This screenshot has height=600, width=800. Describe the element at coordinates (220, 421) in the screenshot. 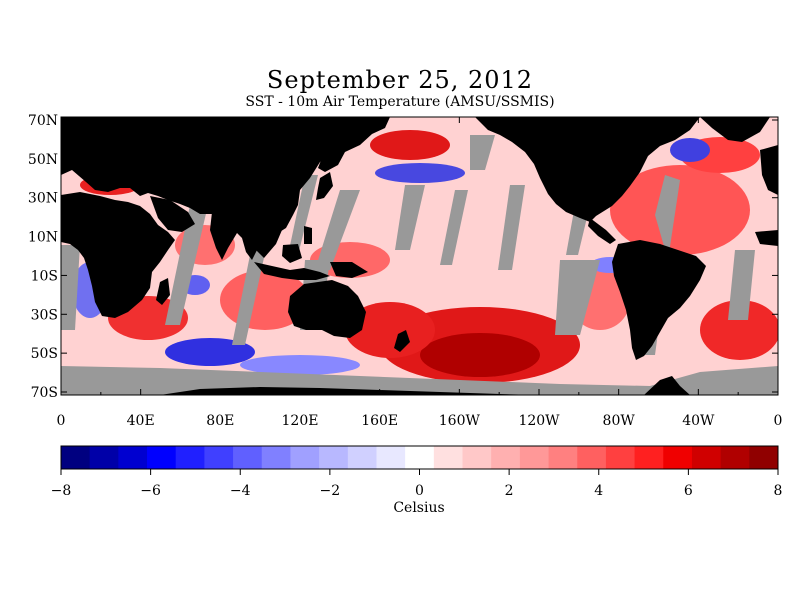

I see `longitude-label: 80E` at that location.